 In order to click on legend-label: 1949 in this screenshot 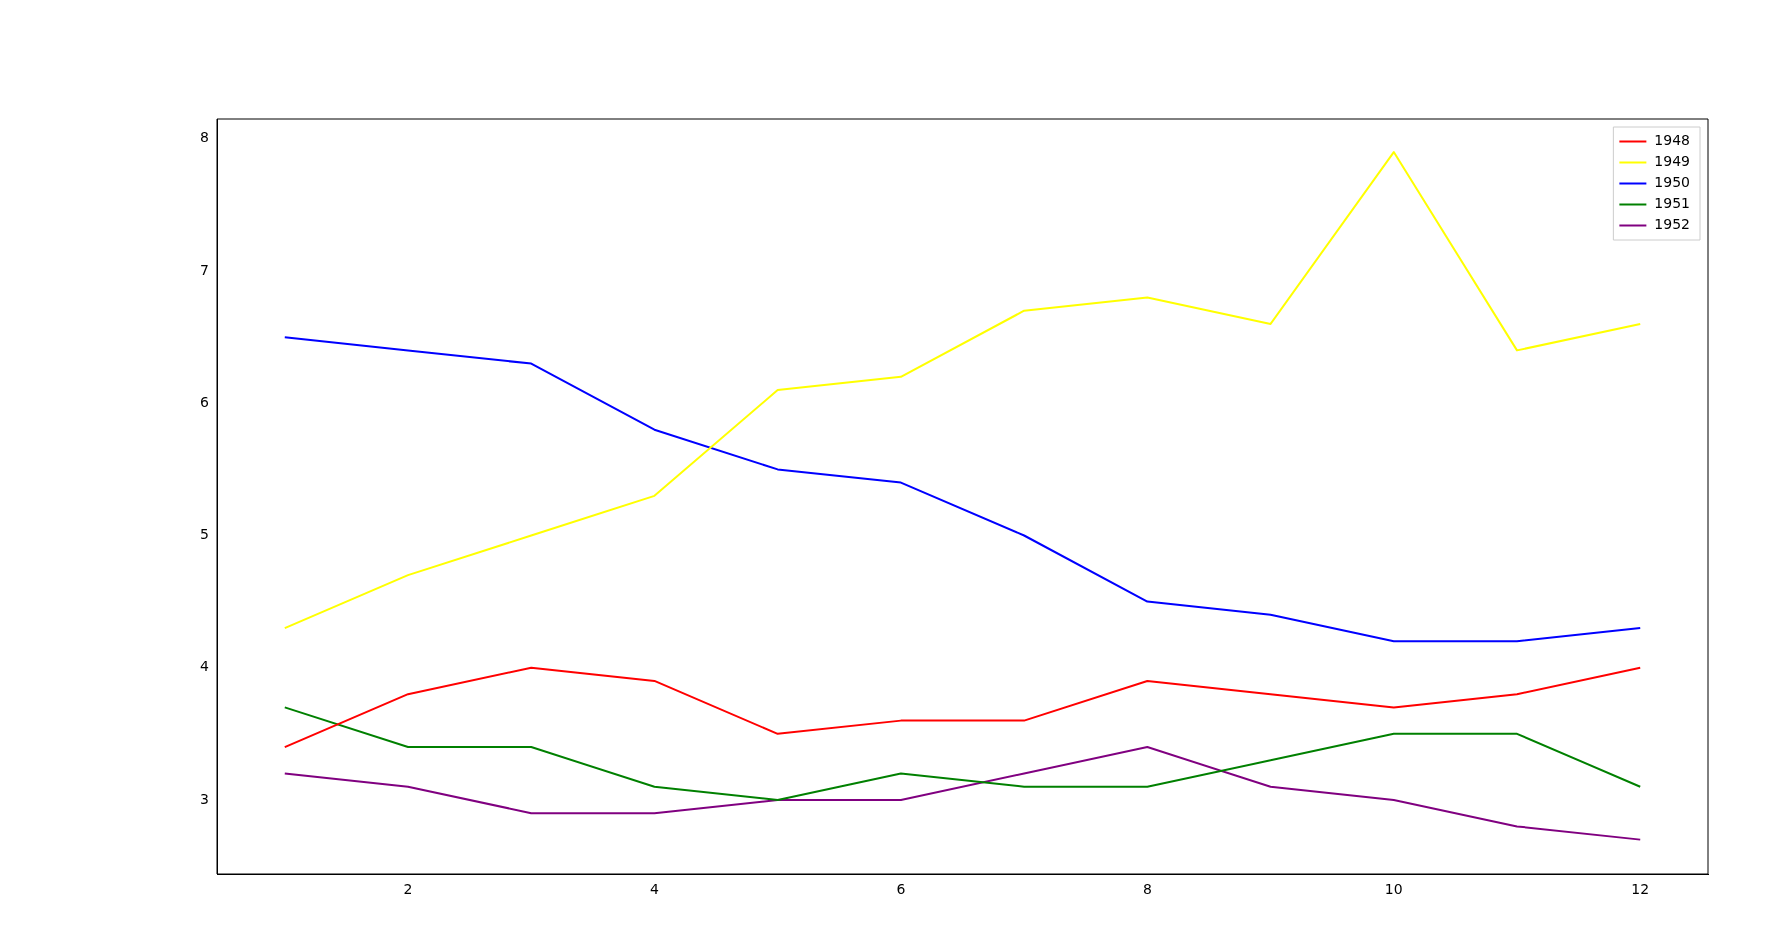, I will do `click(1672, 161)`.